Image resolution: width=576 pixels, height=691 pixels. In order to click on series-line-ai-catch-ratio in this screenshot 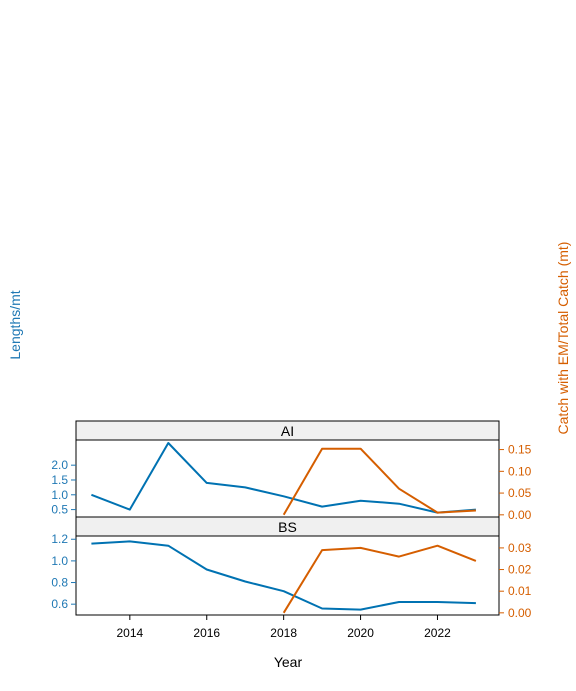, I will do `click(379, 481)`.